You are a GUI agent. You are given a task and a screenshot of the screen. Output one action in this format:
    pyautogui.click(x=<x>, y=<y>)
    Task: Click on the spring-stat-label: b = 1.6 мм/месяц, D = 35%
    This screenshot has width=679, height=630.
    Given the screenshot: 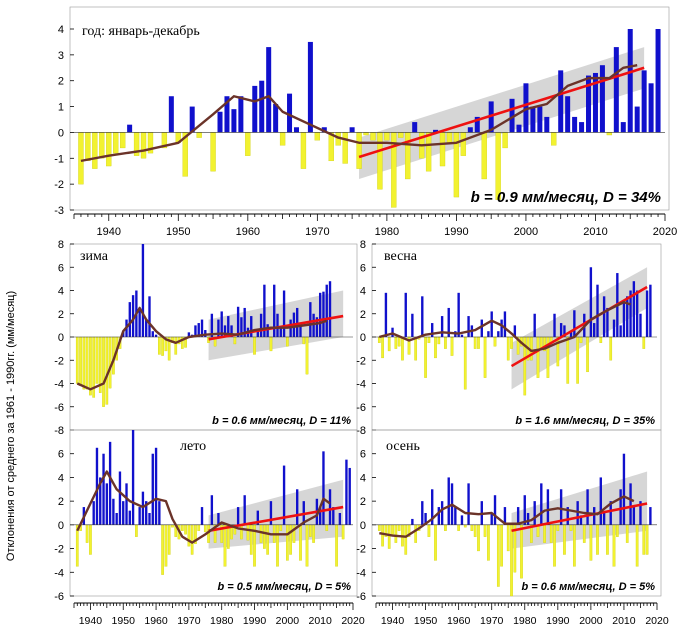 What is the action you would take?
    pyautogui.click(x=585, y=421)
    